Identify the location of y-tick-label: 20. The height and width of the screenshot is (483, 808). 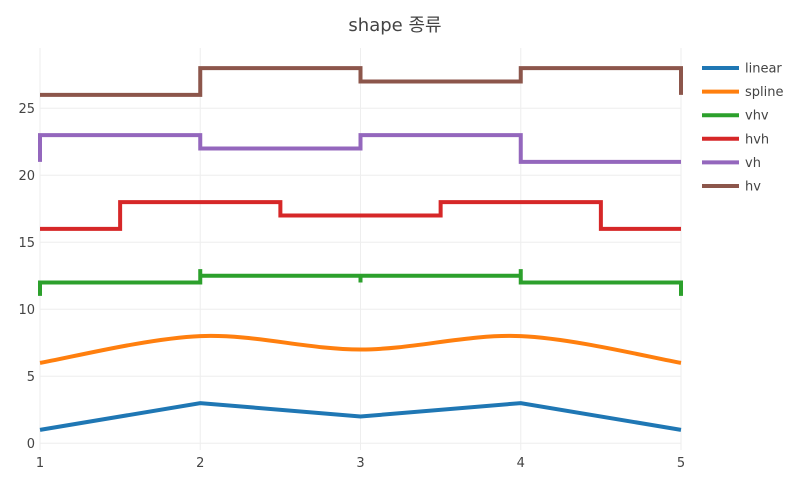
(26, 176).